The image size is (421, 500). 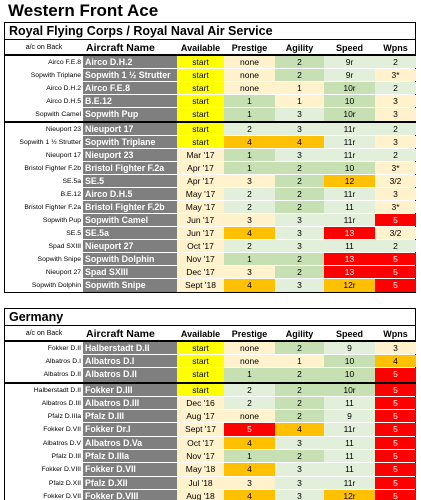 What do you see at coordinates (249, 233) in the screenshot?
I see `prestige-cell: 4` at bounding box center [249, 233].